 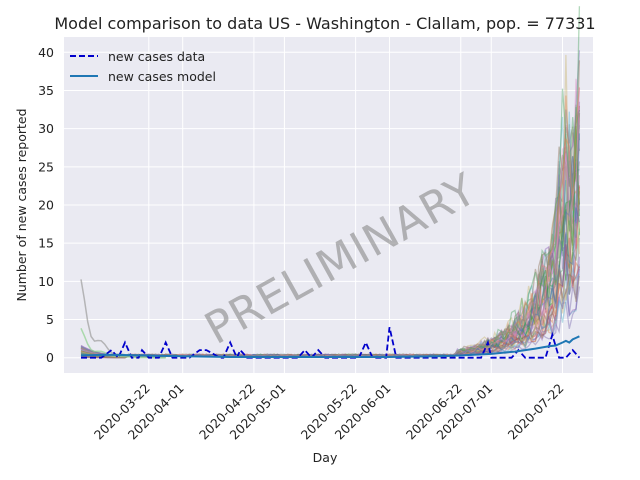 I want to click on y-tick-label: 40, so click(x=46, y=52).